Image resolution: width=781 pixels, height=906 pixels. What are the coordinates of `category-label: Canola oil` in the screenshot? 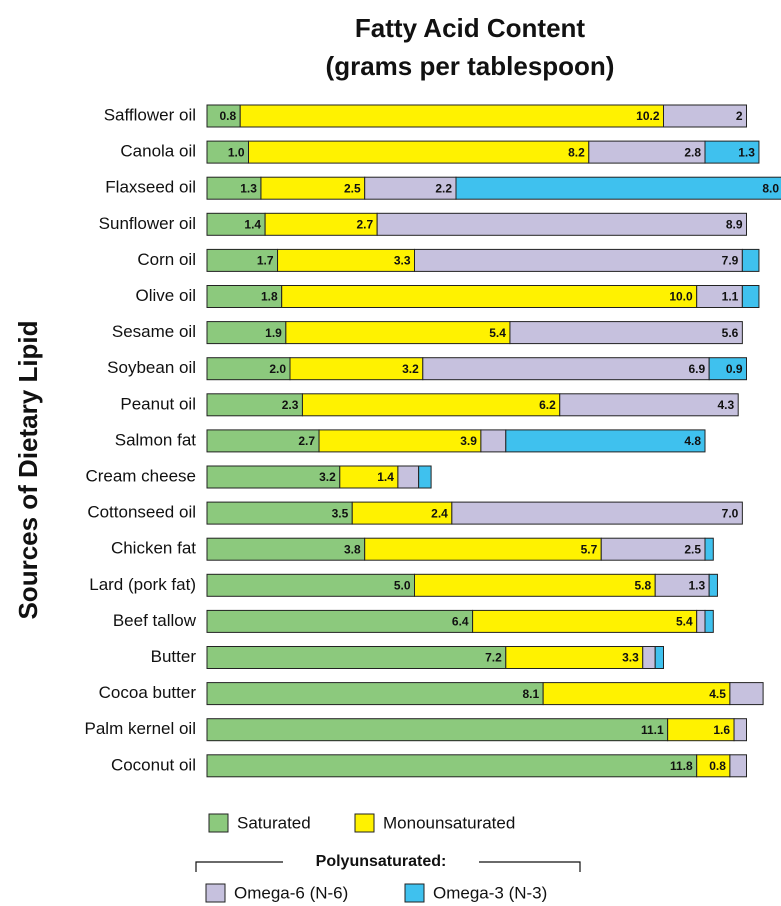 It's located at (158, 151).